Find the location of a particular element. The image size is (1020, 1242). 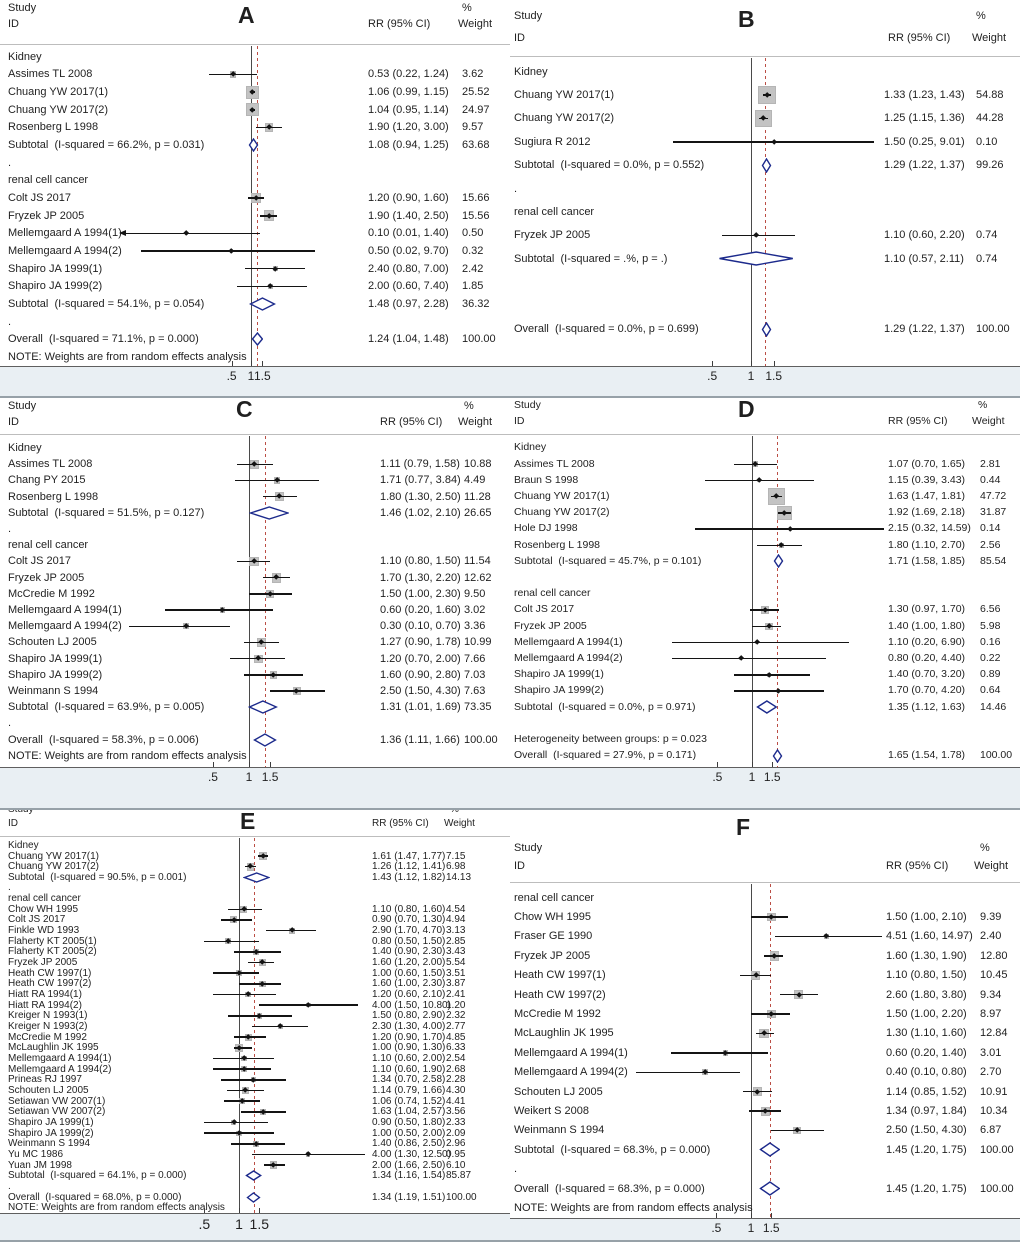

weight-value: 0.64 is located at coordinates (990, 690).